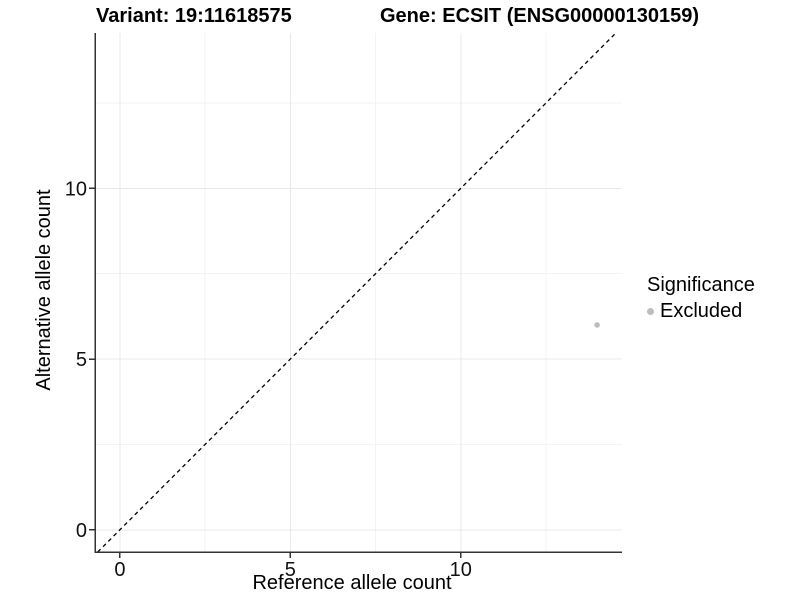 The height and width of the screenshot is (600, 800). Describe the element at coordinates (540, 16) in the screenshot. I see `plot-title-gene: Gene: ECSIT (ENSG00000130159)` at that location.